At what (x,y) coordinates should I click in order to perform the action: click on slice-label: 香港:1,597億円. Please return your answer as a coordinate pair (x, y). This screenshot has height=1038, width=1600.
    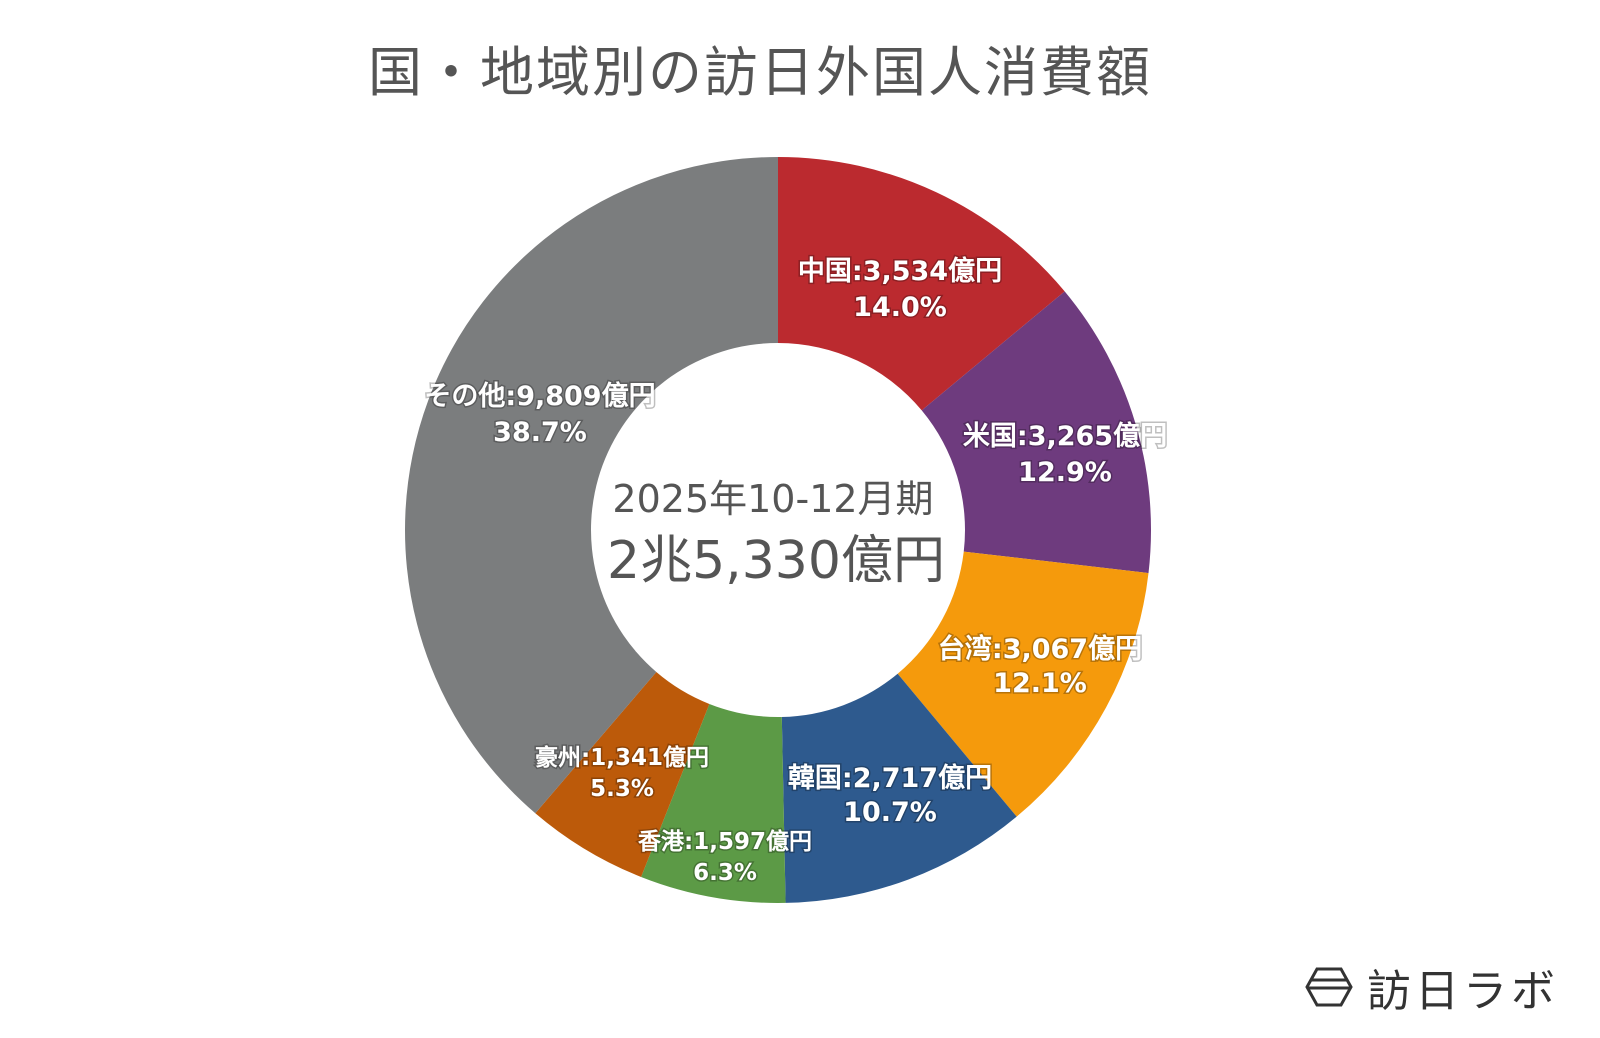
    Looking at the image, I should click on (725, 841).